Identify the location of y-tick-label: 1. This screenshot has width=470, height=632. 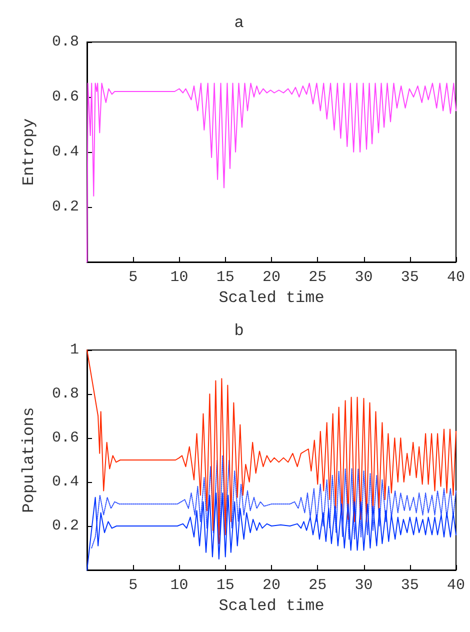
(74, 350).